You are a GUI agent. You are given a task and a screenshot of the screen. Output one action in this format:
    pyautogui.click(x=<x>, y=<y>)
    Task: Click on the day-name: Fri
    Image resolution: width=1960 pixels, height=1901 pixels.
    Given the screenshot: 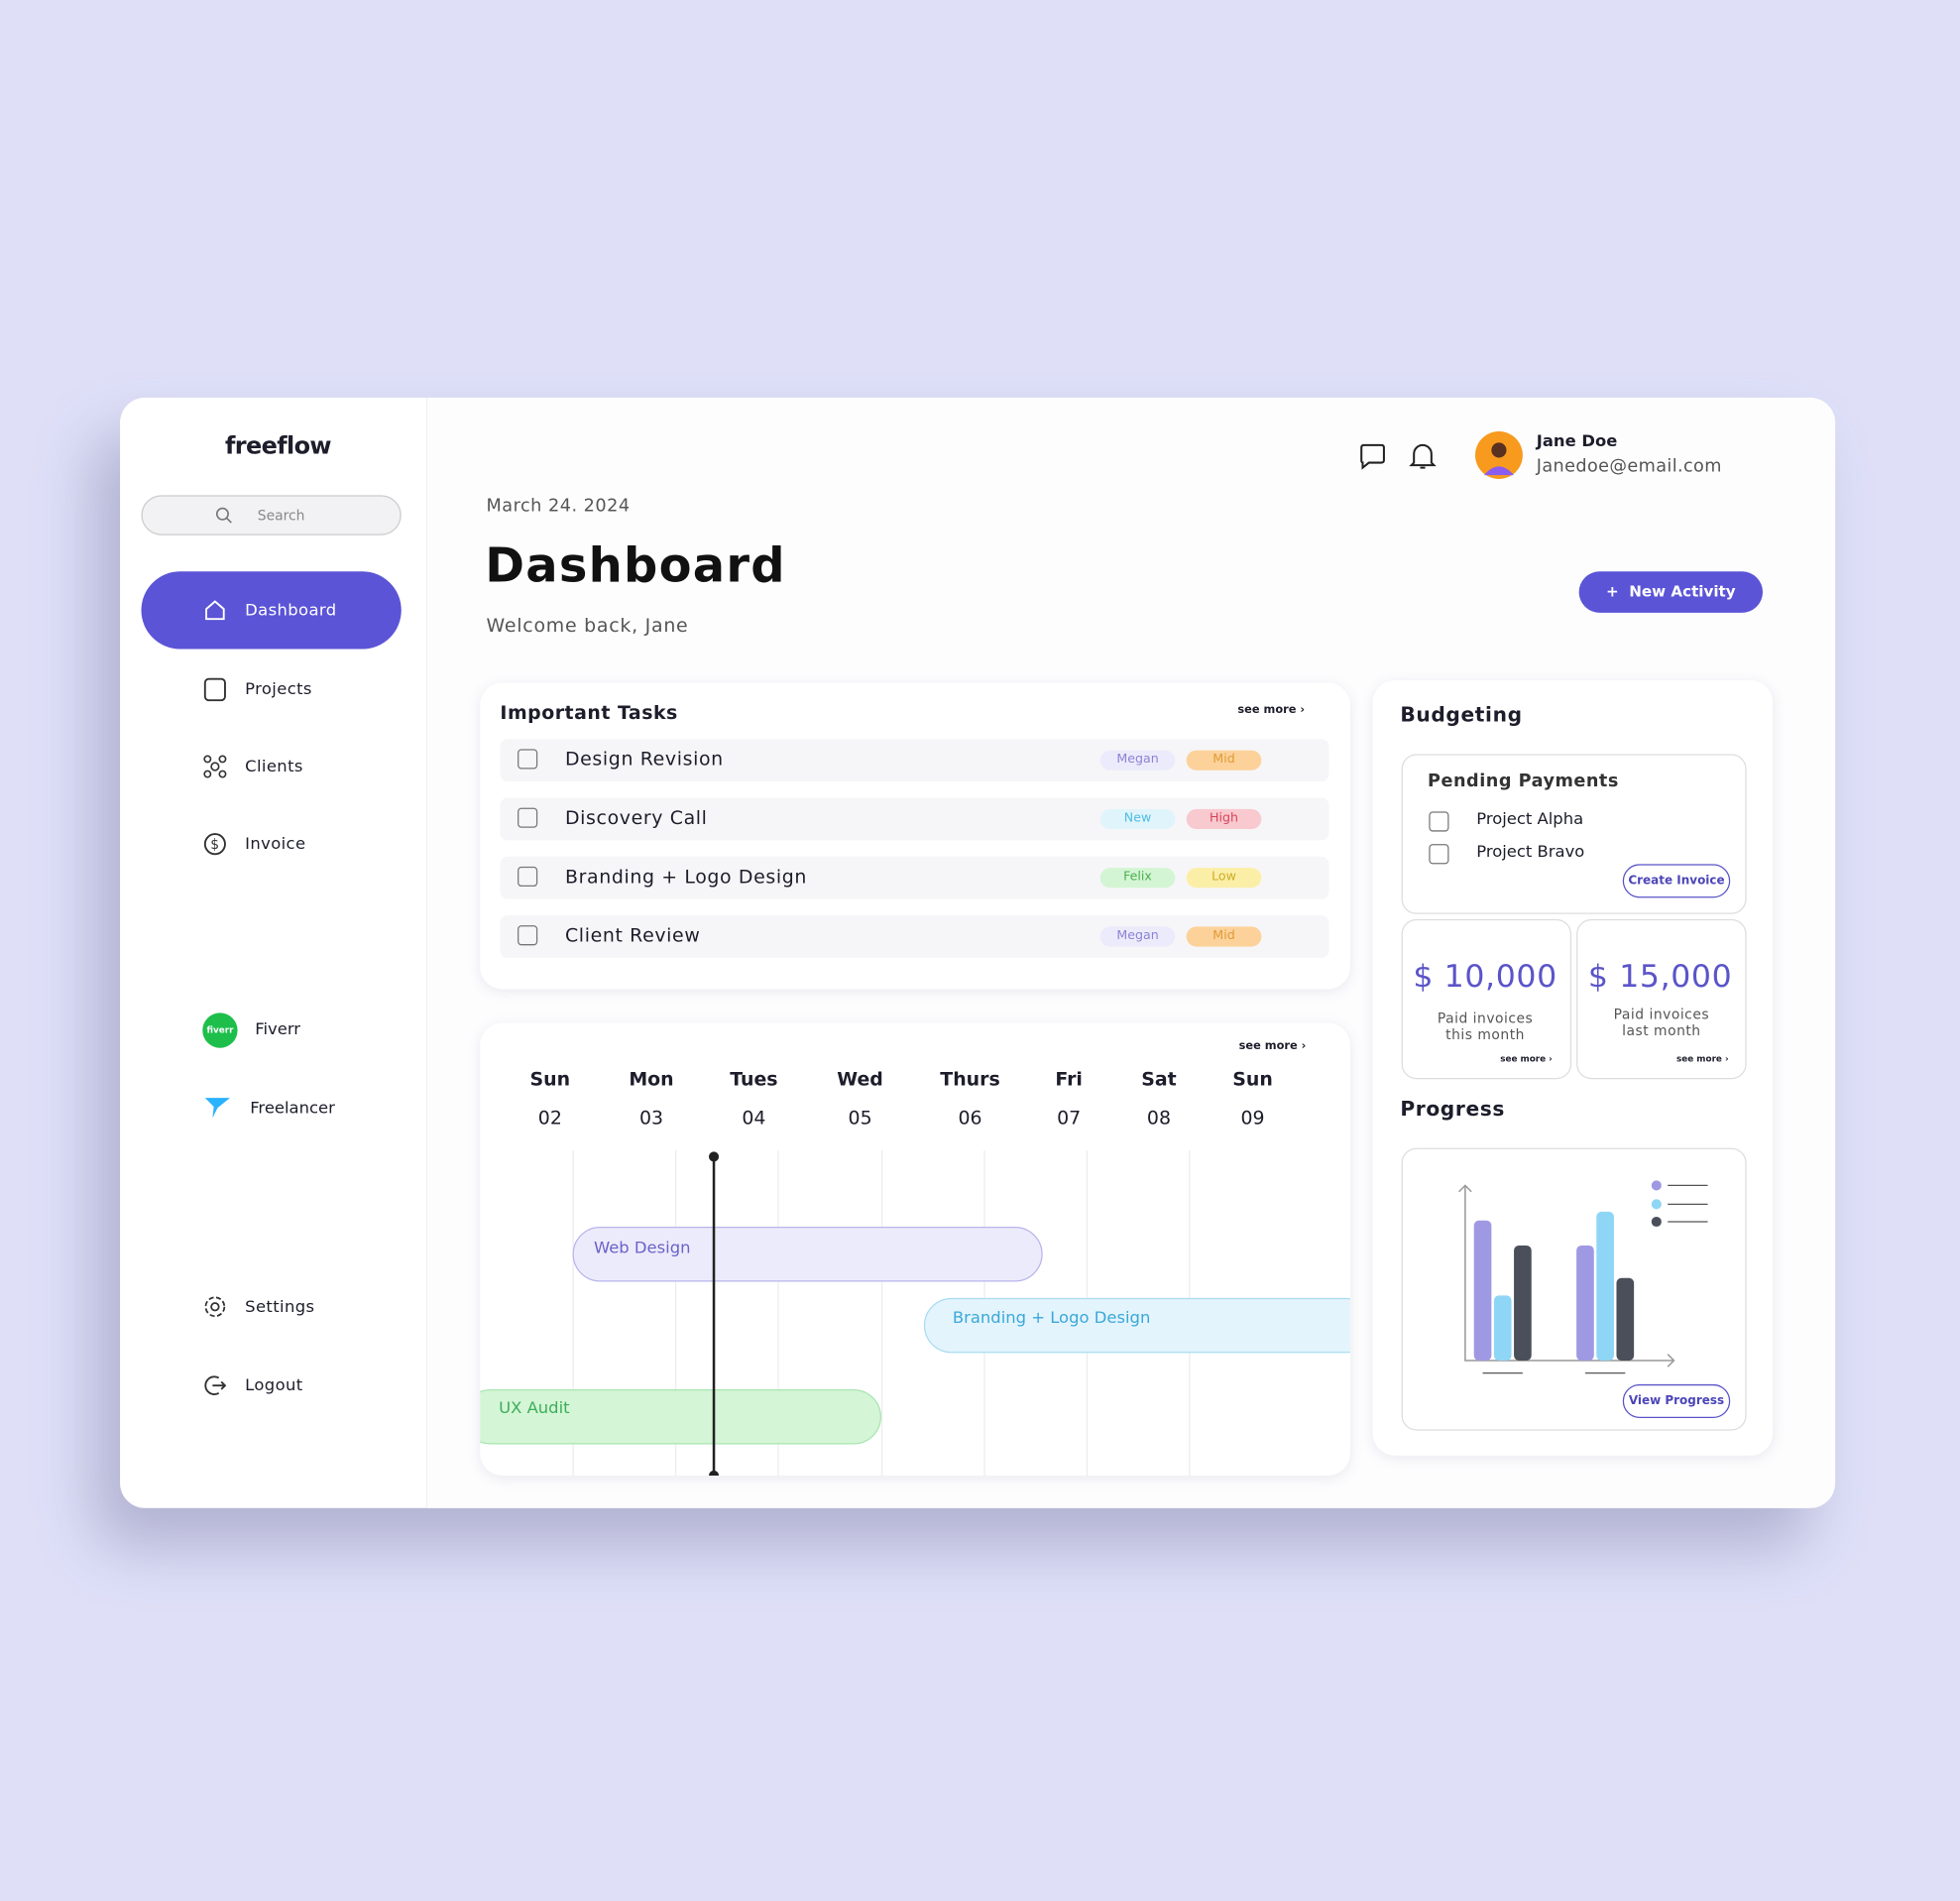 What is the action you would take?
    pyautogui.click(x=1069, y=1079)
    